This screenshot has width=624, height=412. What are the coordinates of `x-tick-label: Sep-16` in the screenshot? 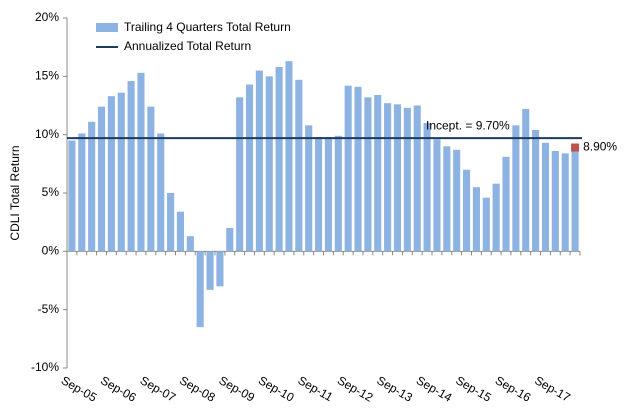 It's located at (513, 389).